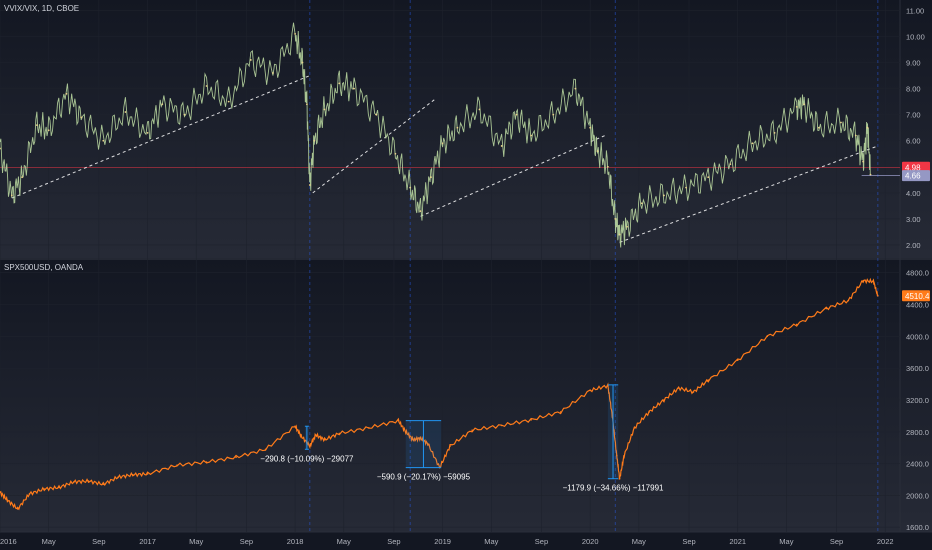 The height and width of the screenshot is (550, 932). I want to click on x-tick-label: 2016, so click(8, 541).